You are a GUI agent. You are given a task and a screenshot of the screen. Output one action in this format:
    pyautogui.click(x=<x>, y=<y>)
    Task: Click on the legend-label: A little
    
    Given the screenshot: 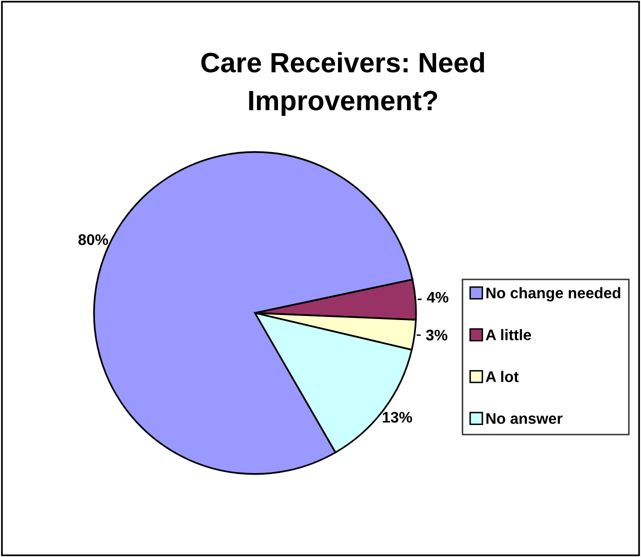 What is the action you would take?
    pyautogui.click(x=509, y=334)
    